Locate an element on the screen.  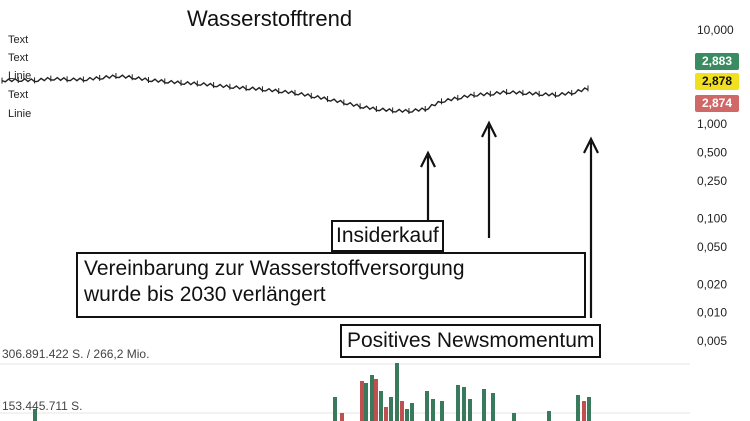
y-tick-label: 0,500 is located at coordinates (712, 153).